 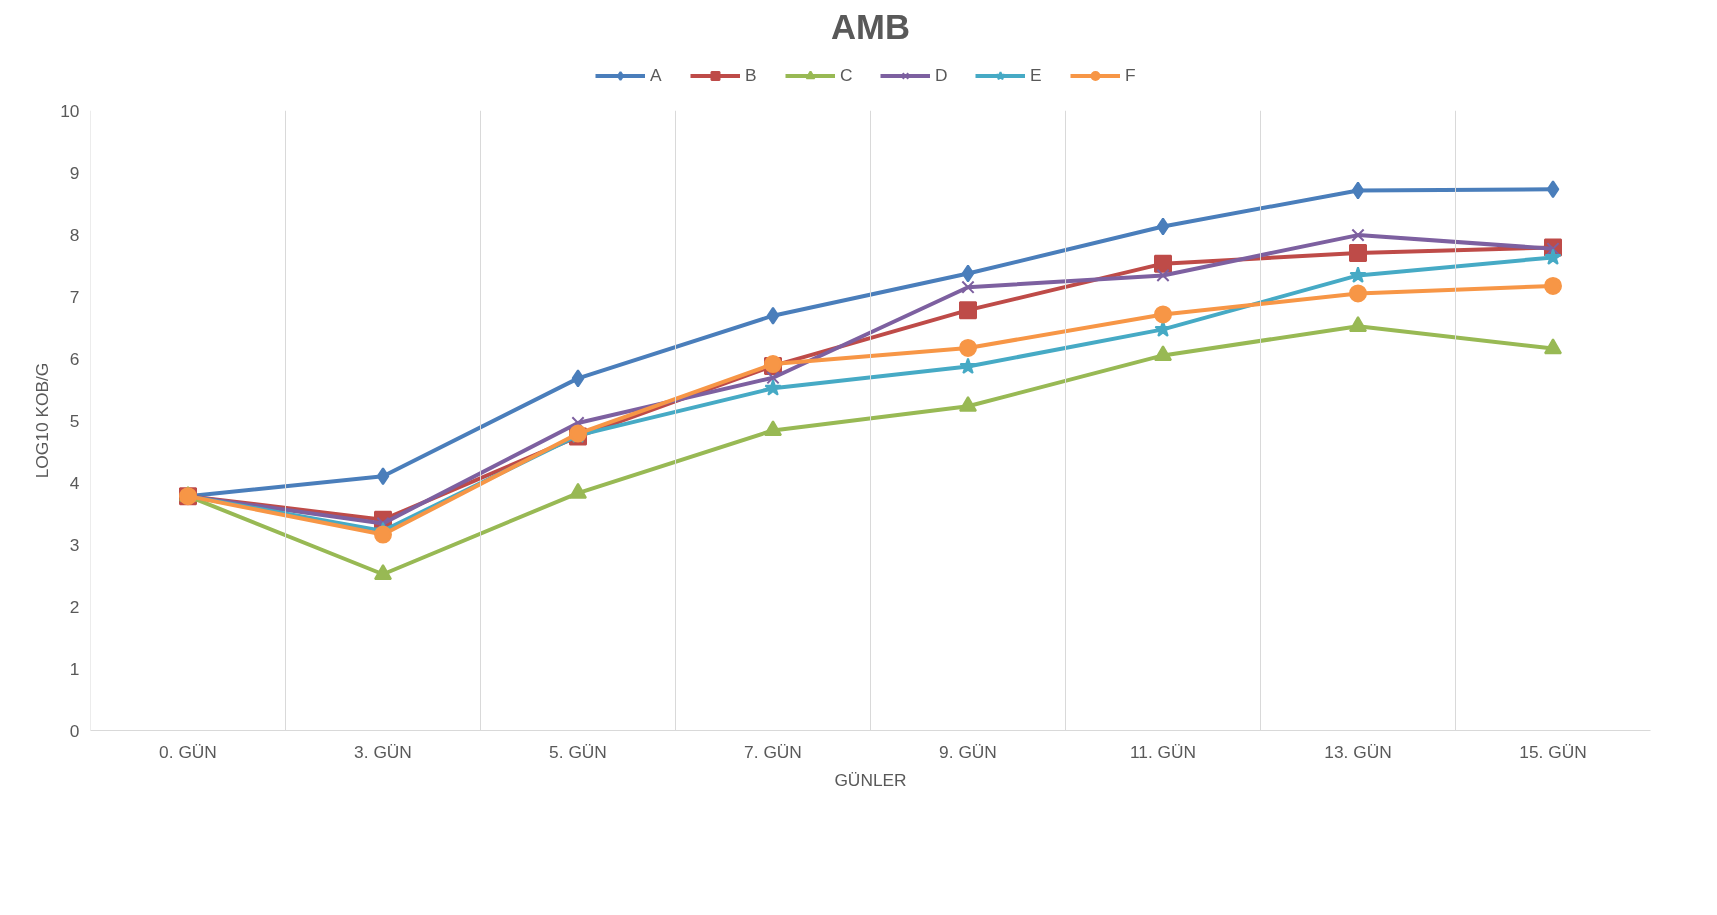 I want to click on y-tick-label: 6, so click(x=74, y=358).